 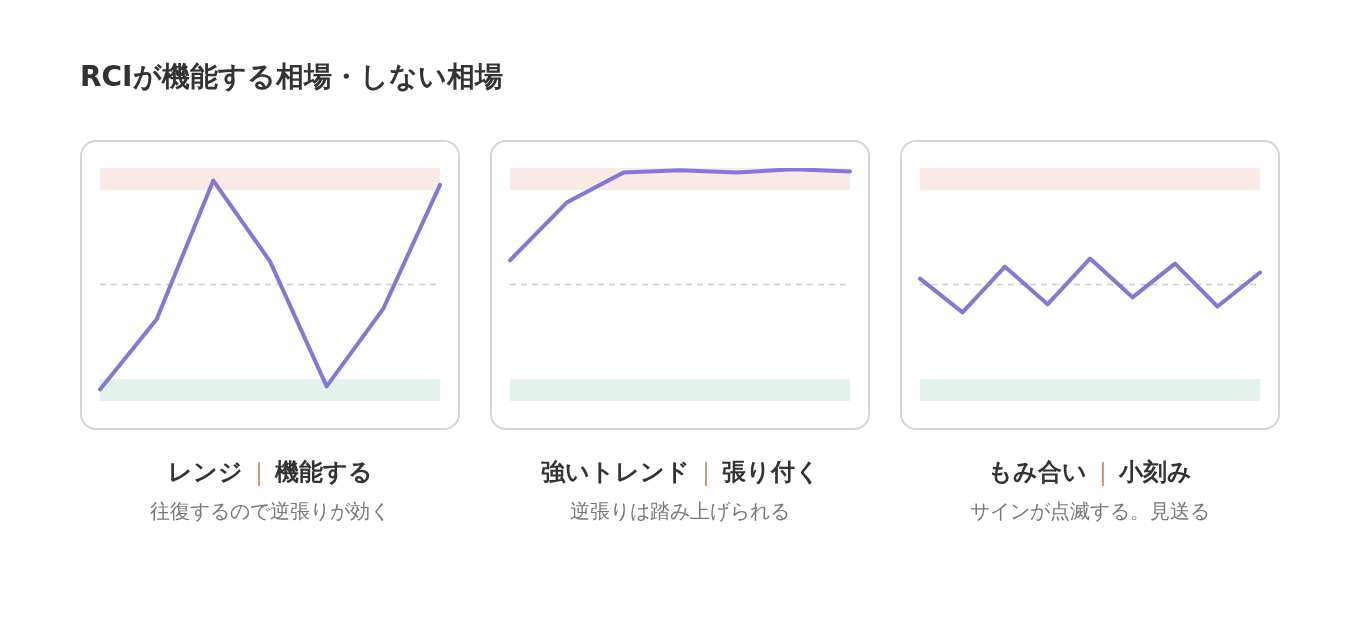 I want to click on text: サインが点滅する。見送る, so click(x=1090, y=511).